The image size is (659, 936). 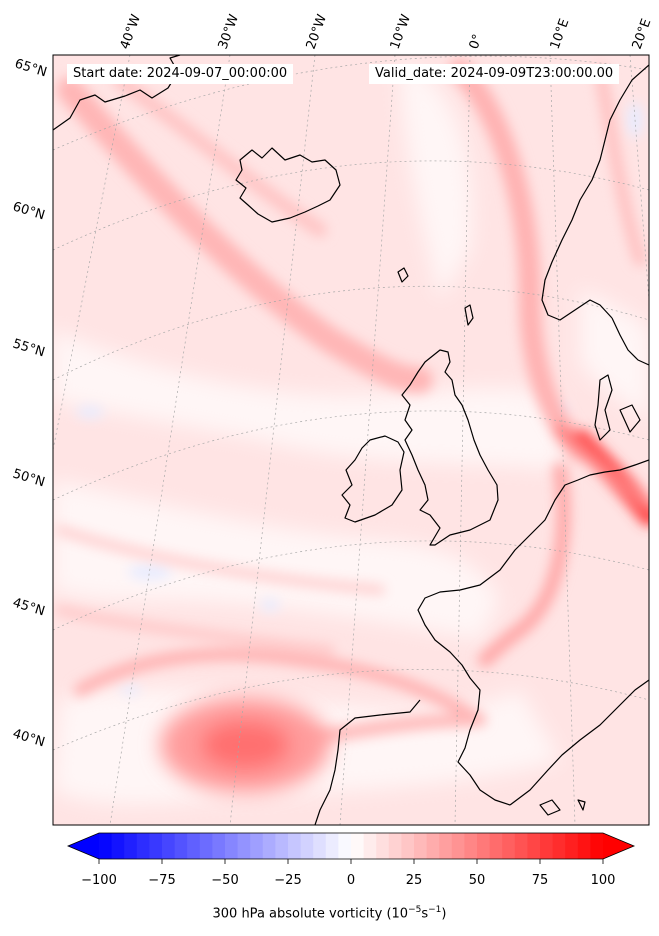 I want to click on colorbar-label-mid: s, so click(x=425, y=914).